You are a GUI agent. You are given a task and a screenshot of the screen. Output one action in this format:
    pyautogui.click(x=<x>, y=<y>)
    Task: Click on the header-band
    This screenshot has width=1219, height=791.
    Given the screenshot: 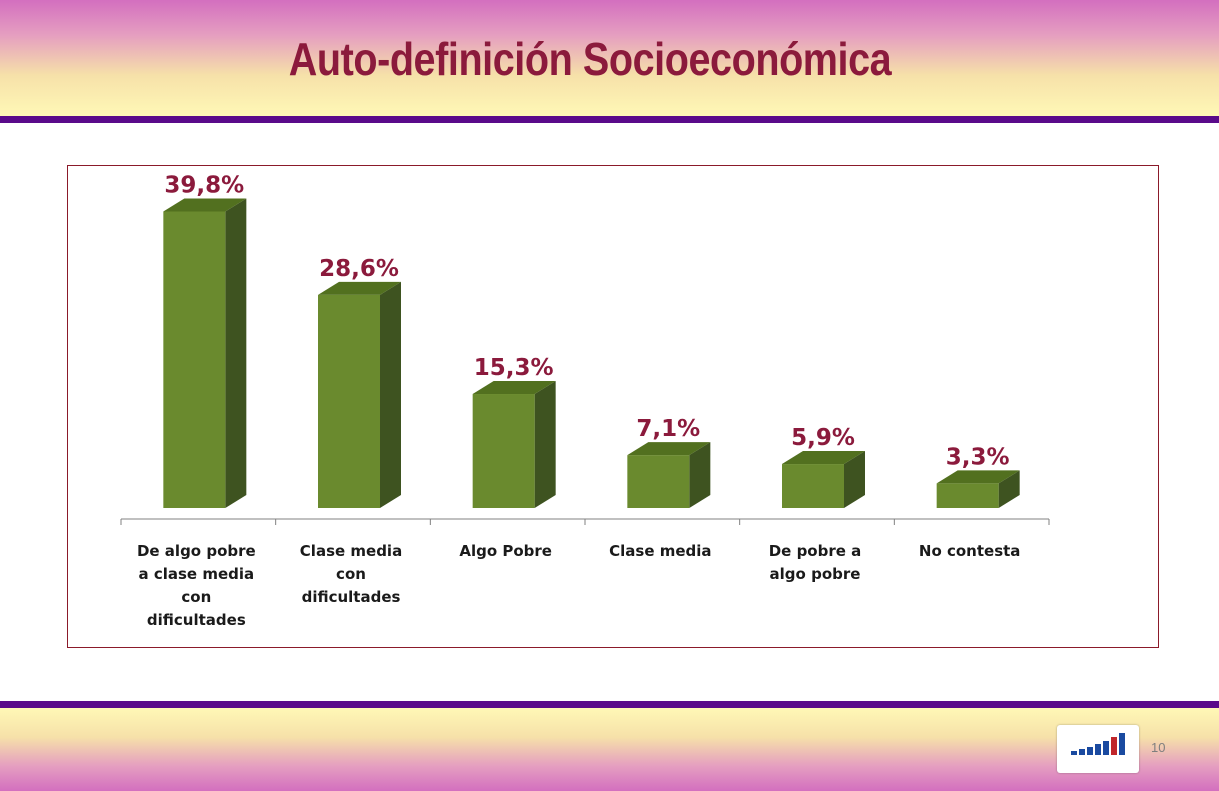 What is the action you would take?
    pyautogui.click(x=609, y=58)
    